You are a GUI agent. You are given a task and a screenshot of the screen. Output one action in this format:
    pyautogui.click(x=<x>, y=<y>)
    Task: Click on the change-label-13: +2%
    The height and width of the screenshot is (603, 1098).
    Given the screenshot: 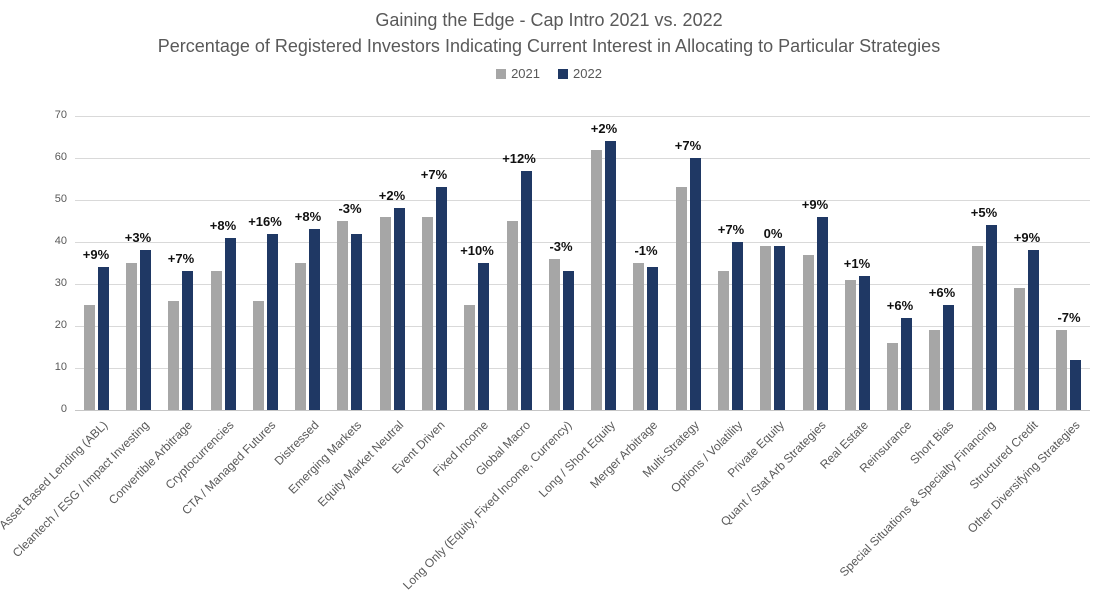 What is the action you would take?
    pyautogui.click(x=604, y=128)
    